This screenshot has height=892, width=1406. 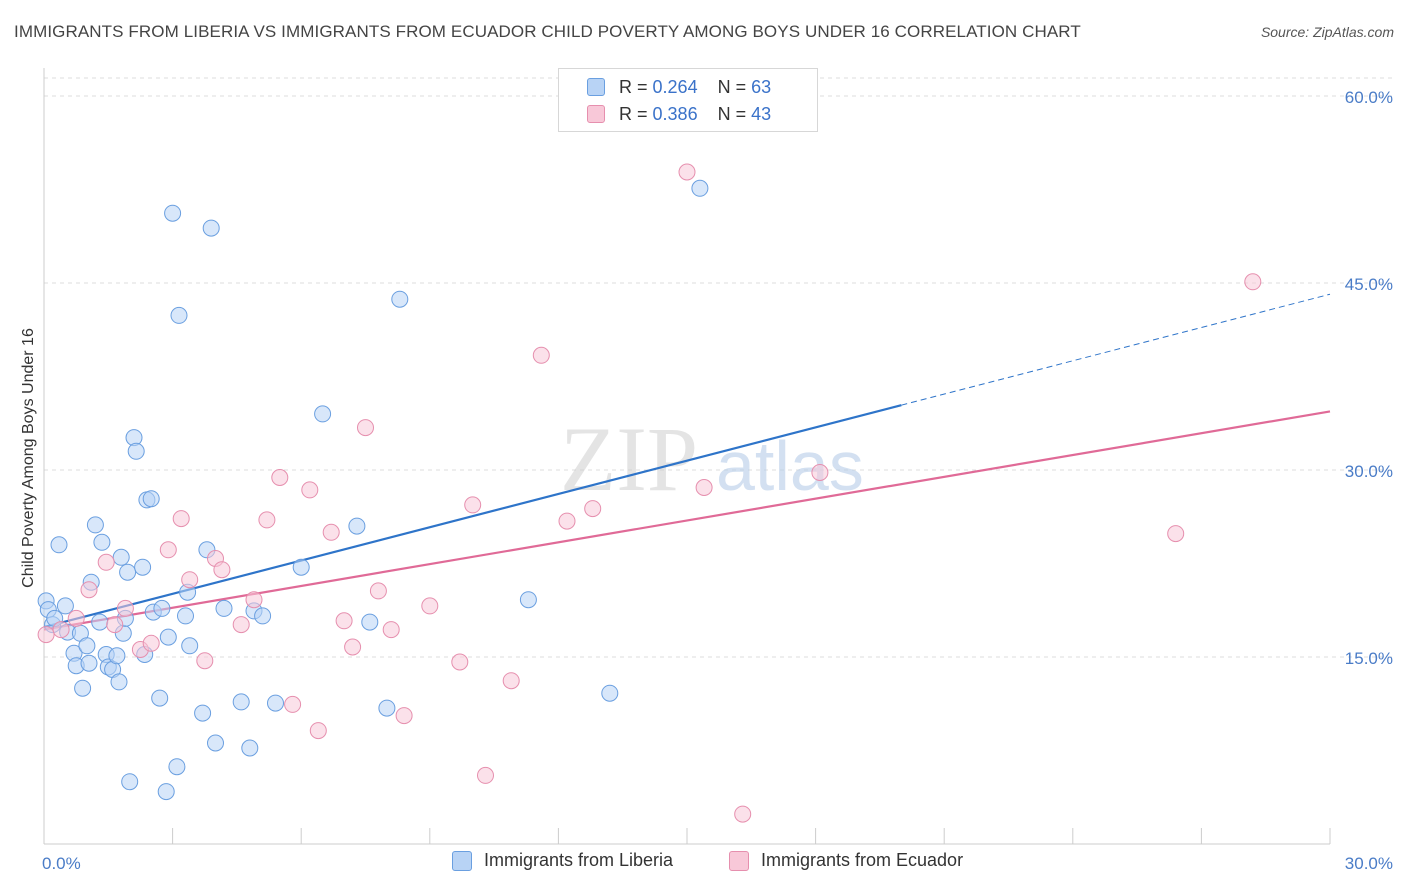 What do you see at coordinates (1369, 863) in the screenshot?
I see `x-tick-label: 30.0%` at bounding box center [1369, 863].